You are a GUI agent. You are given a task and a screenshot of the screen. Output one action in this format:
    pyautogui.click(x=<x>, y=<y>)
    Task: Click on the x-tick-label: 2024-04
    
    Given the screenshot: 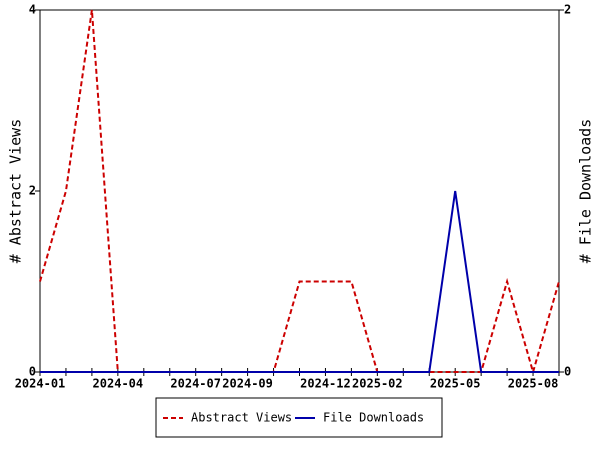 What is the action you would take?
    pyautogui.click(x=118, y=384)
    